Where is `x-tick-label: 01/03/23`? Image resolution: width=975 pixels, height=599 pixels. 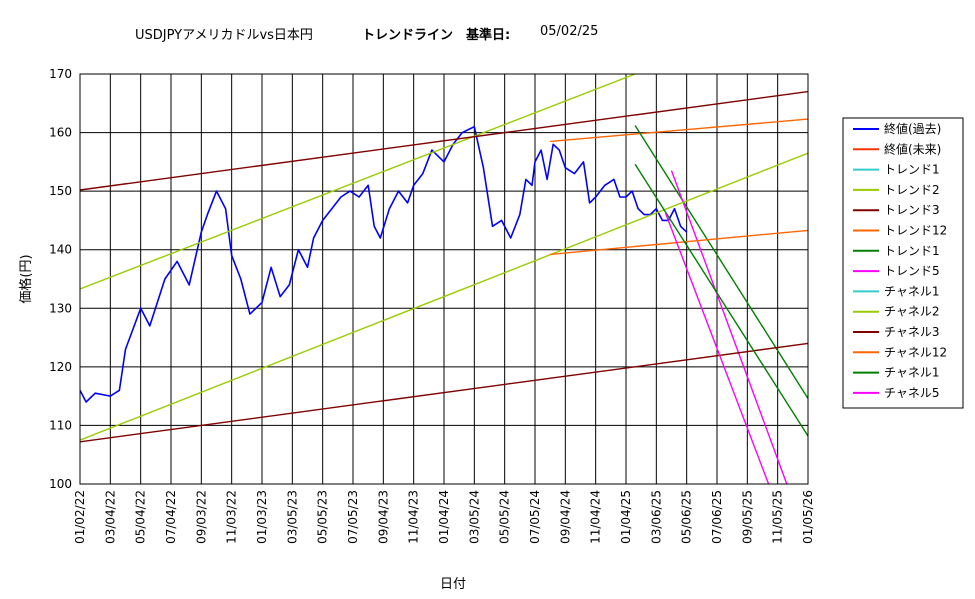 x-tick-label: 01/03/23 is located at coordinates (262, 517).